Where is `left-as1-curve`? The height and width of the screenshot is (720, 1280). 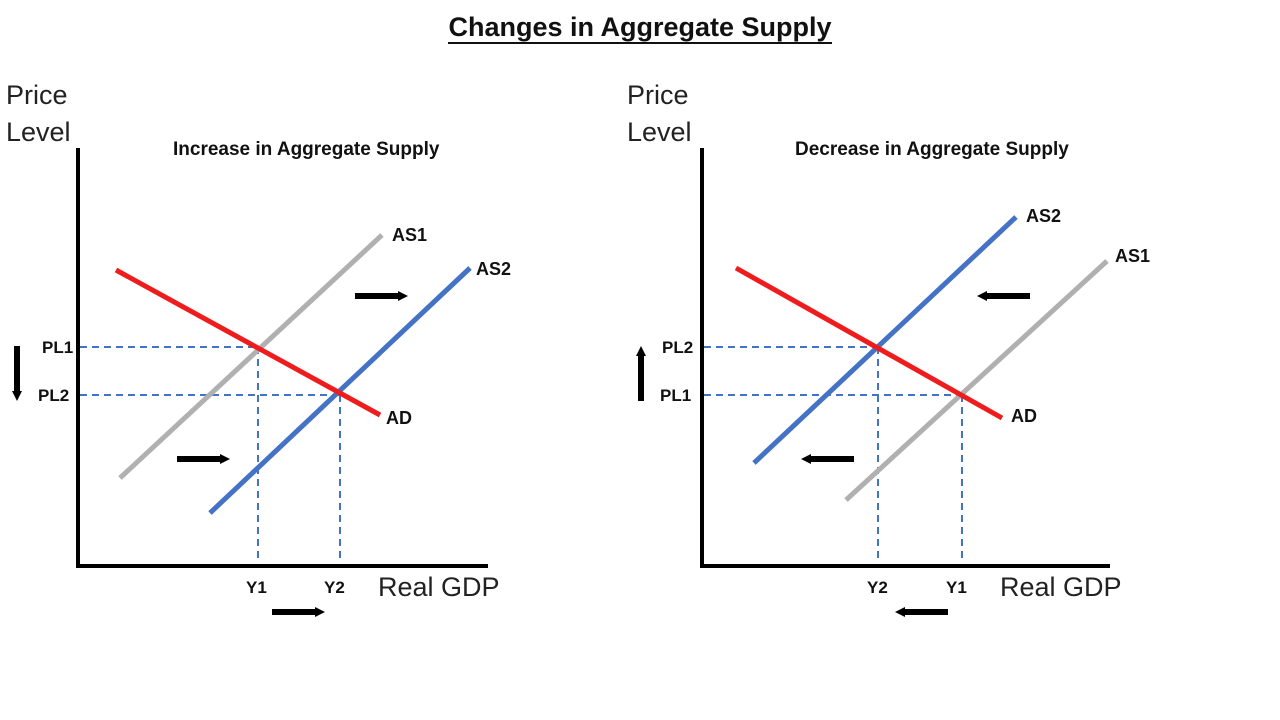
left-as1-curve is located at coordinates (251, 356).